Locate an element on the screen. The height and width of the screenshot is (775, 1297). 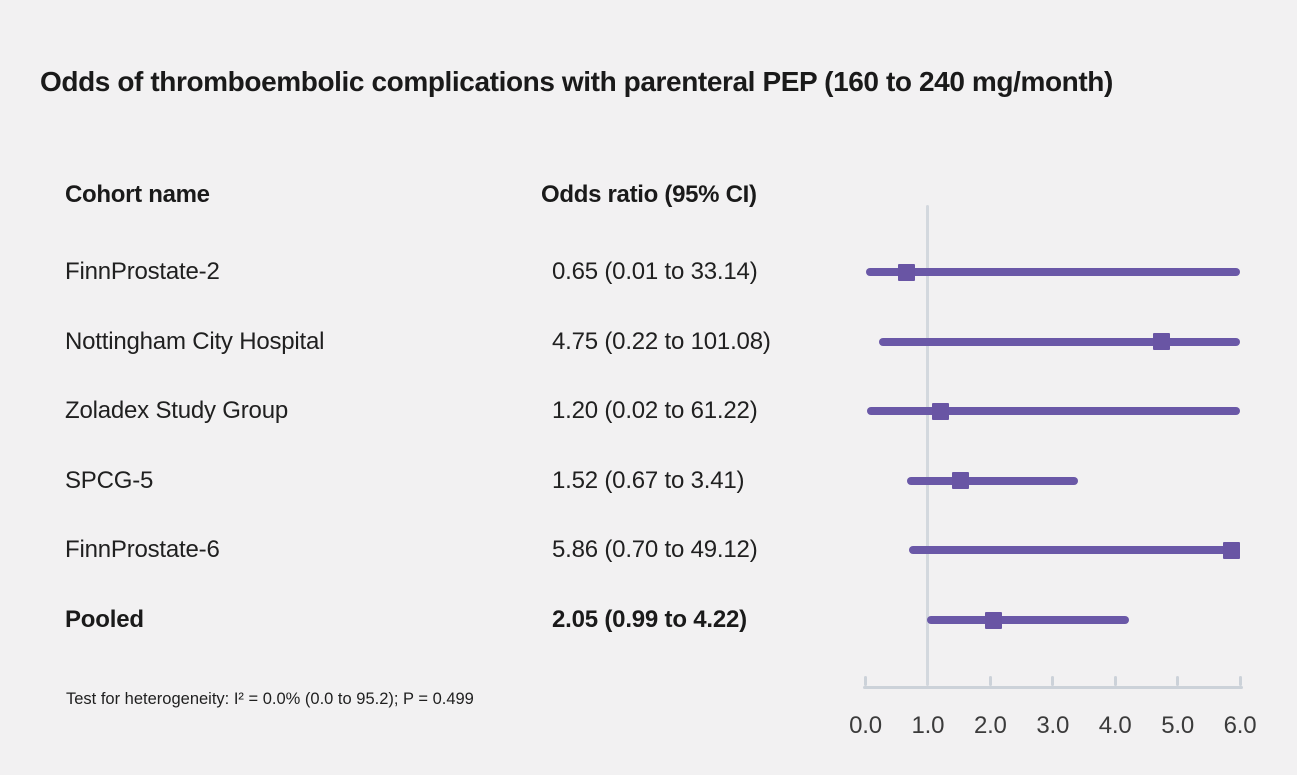
reference-line is located at coordinates (928, 445).